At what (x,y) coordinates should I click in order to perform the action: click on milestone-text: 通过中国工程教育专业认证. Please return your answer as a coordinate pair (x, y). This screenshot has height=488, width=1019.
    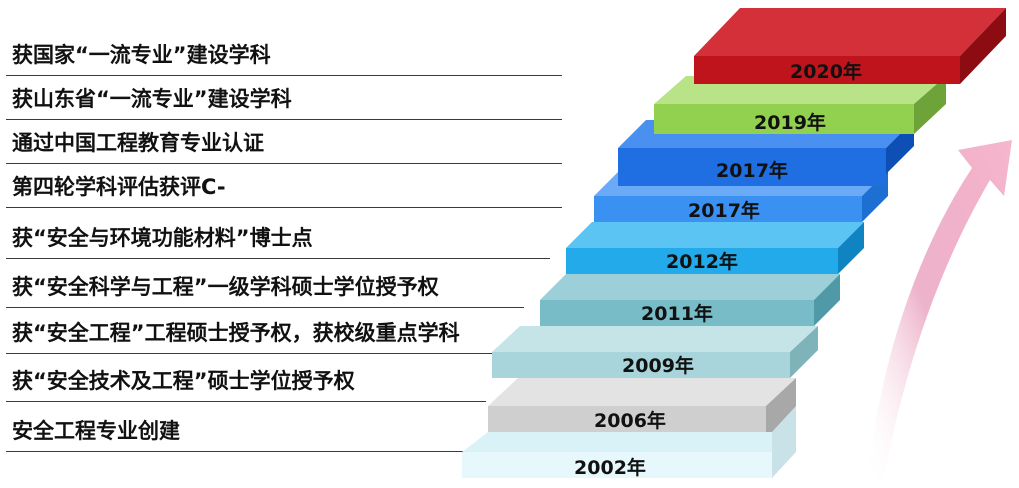
    Looking at the image, I should click on (138, 143).